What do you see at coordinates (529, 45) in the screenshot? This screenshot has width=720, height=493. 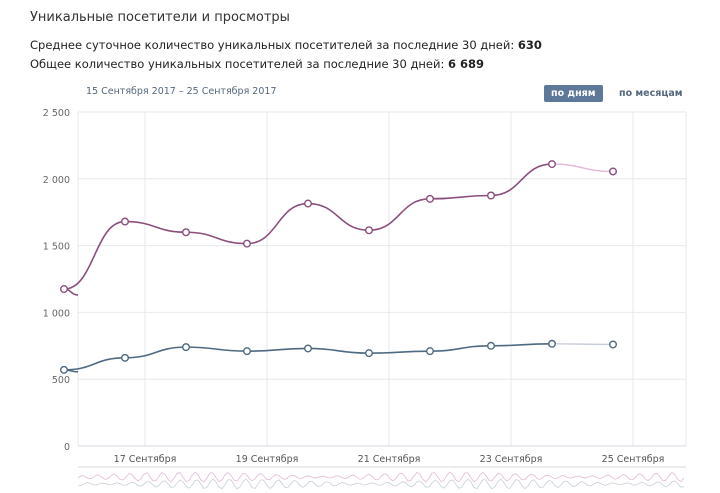 I see `stat-value: 630` at bounding box center [529, 45].